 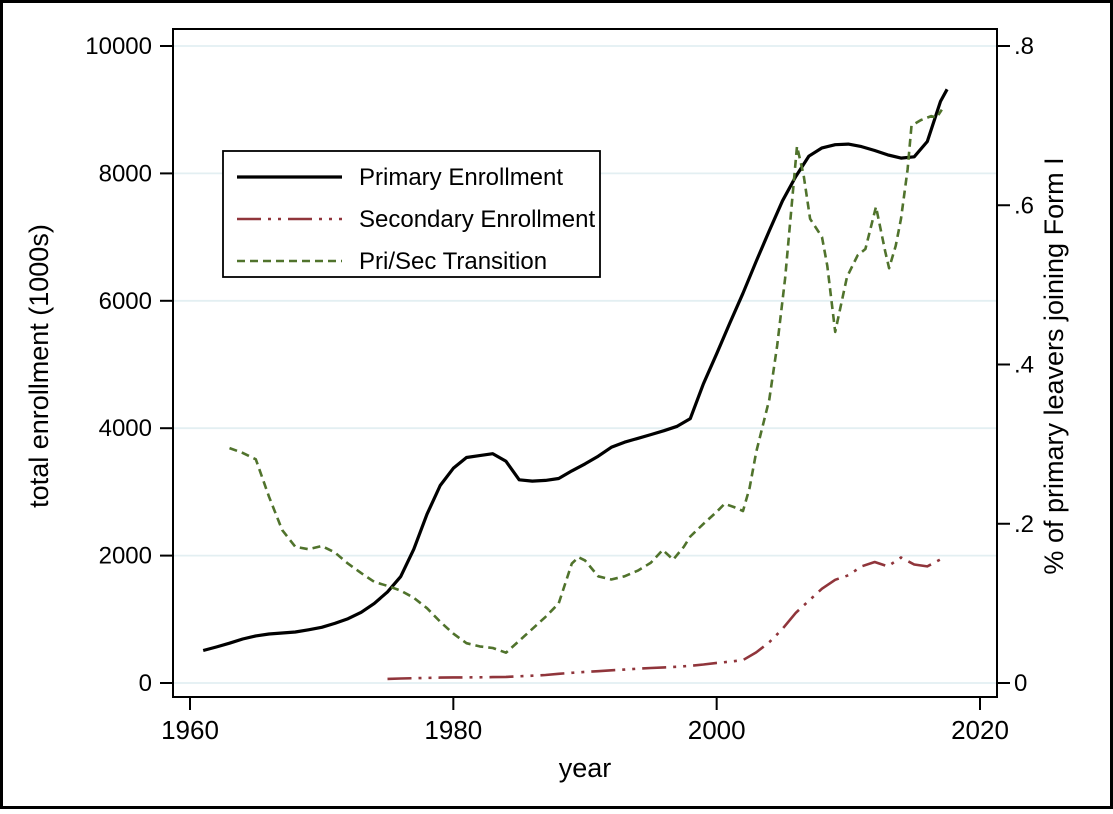 I want to click on y-left-tick-label: 0, so click(x=145, y=683).